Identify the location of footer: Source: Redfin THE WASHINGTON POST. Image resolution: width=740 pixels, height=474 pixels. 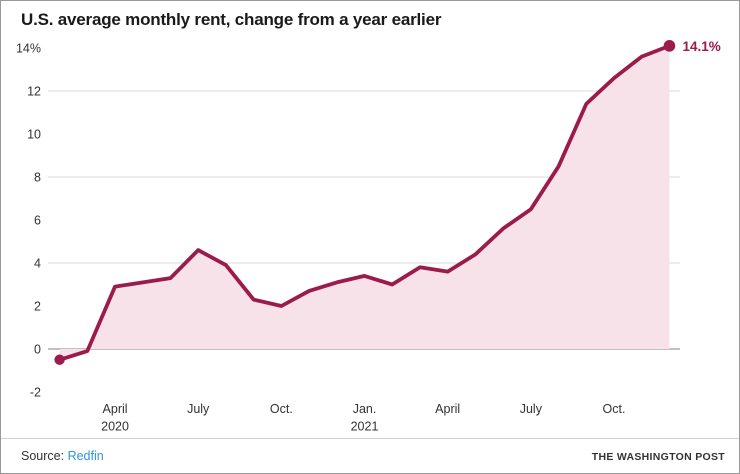
(370, 455).